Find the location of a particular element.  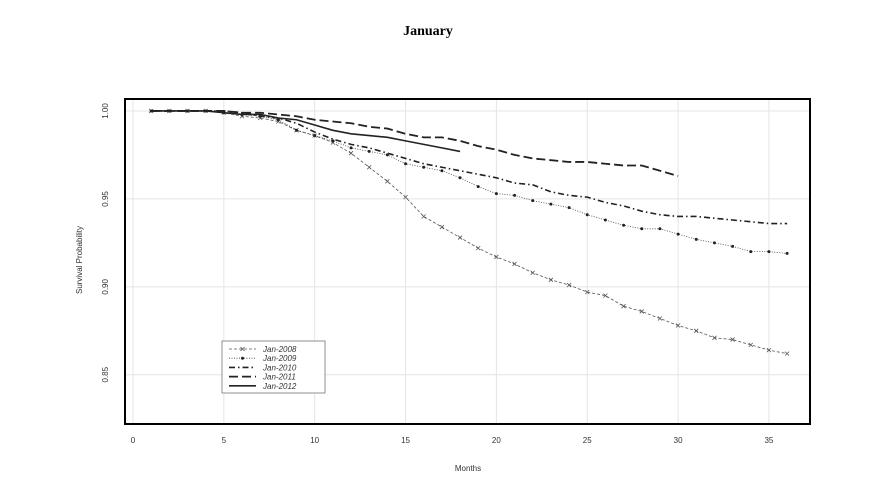

series-line-Jan-2011 is located at coordinates (415, 143).